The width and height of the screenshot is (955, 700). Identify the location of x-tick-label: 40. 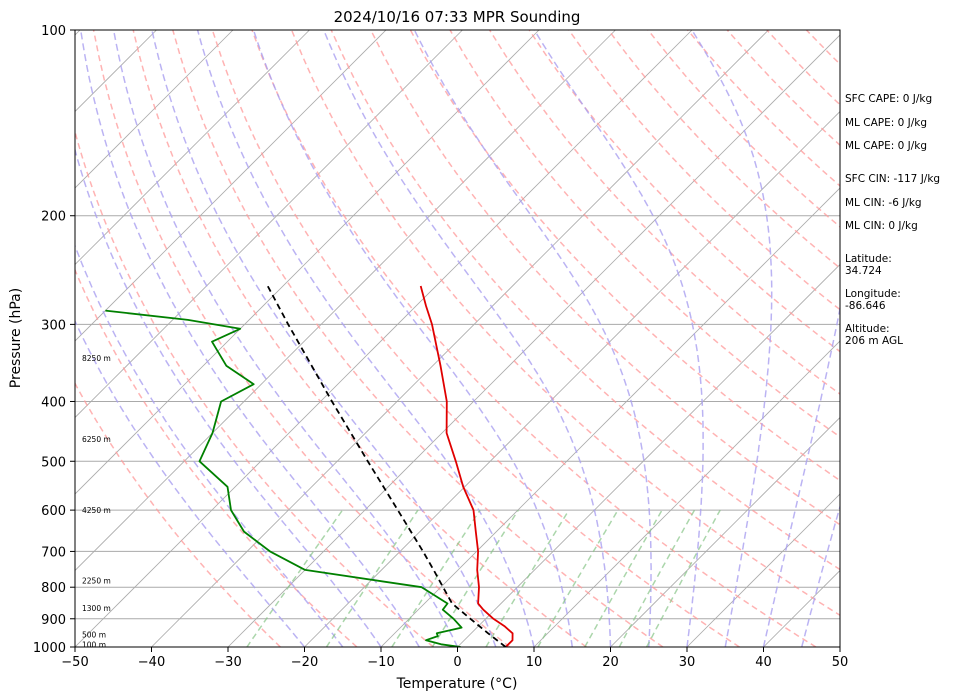
(763, 662).